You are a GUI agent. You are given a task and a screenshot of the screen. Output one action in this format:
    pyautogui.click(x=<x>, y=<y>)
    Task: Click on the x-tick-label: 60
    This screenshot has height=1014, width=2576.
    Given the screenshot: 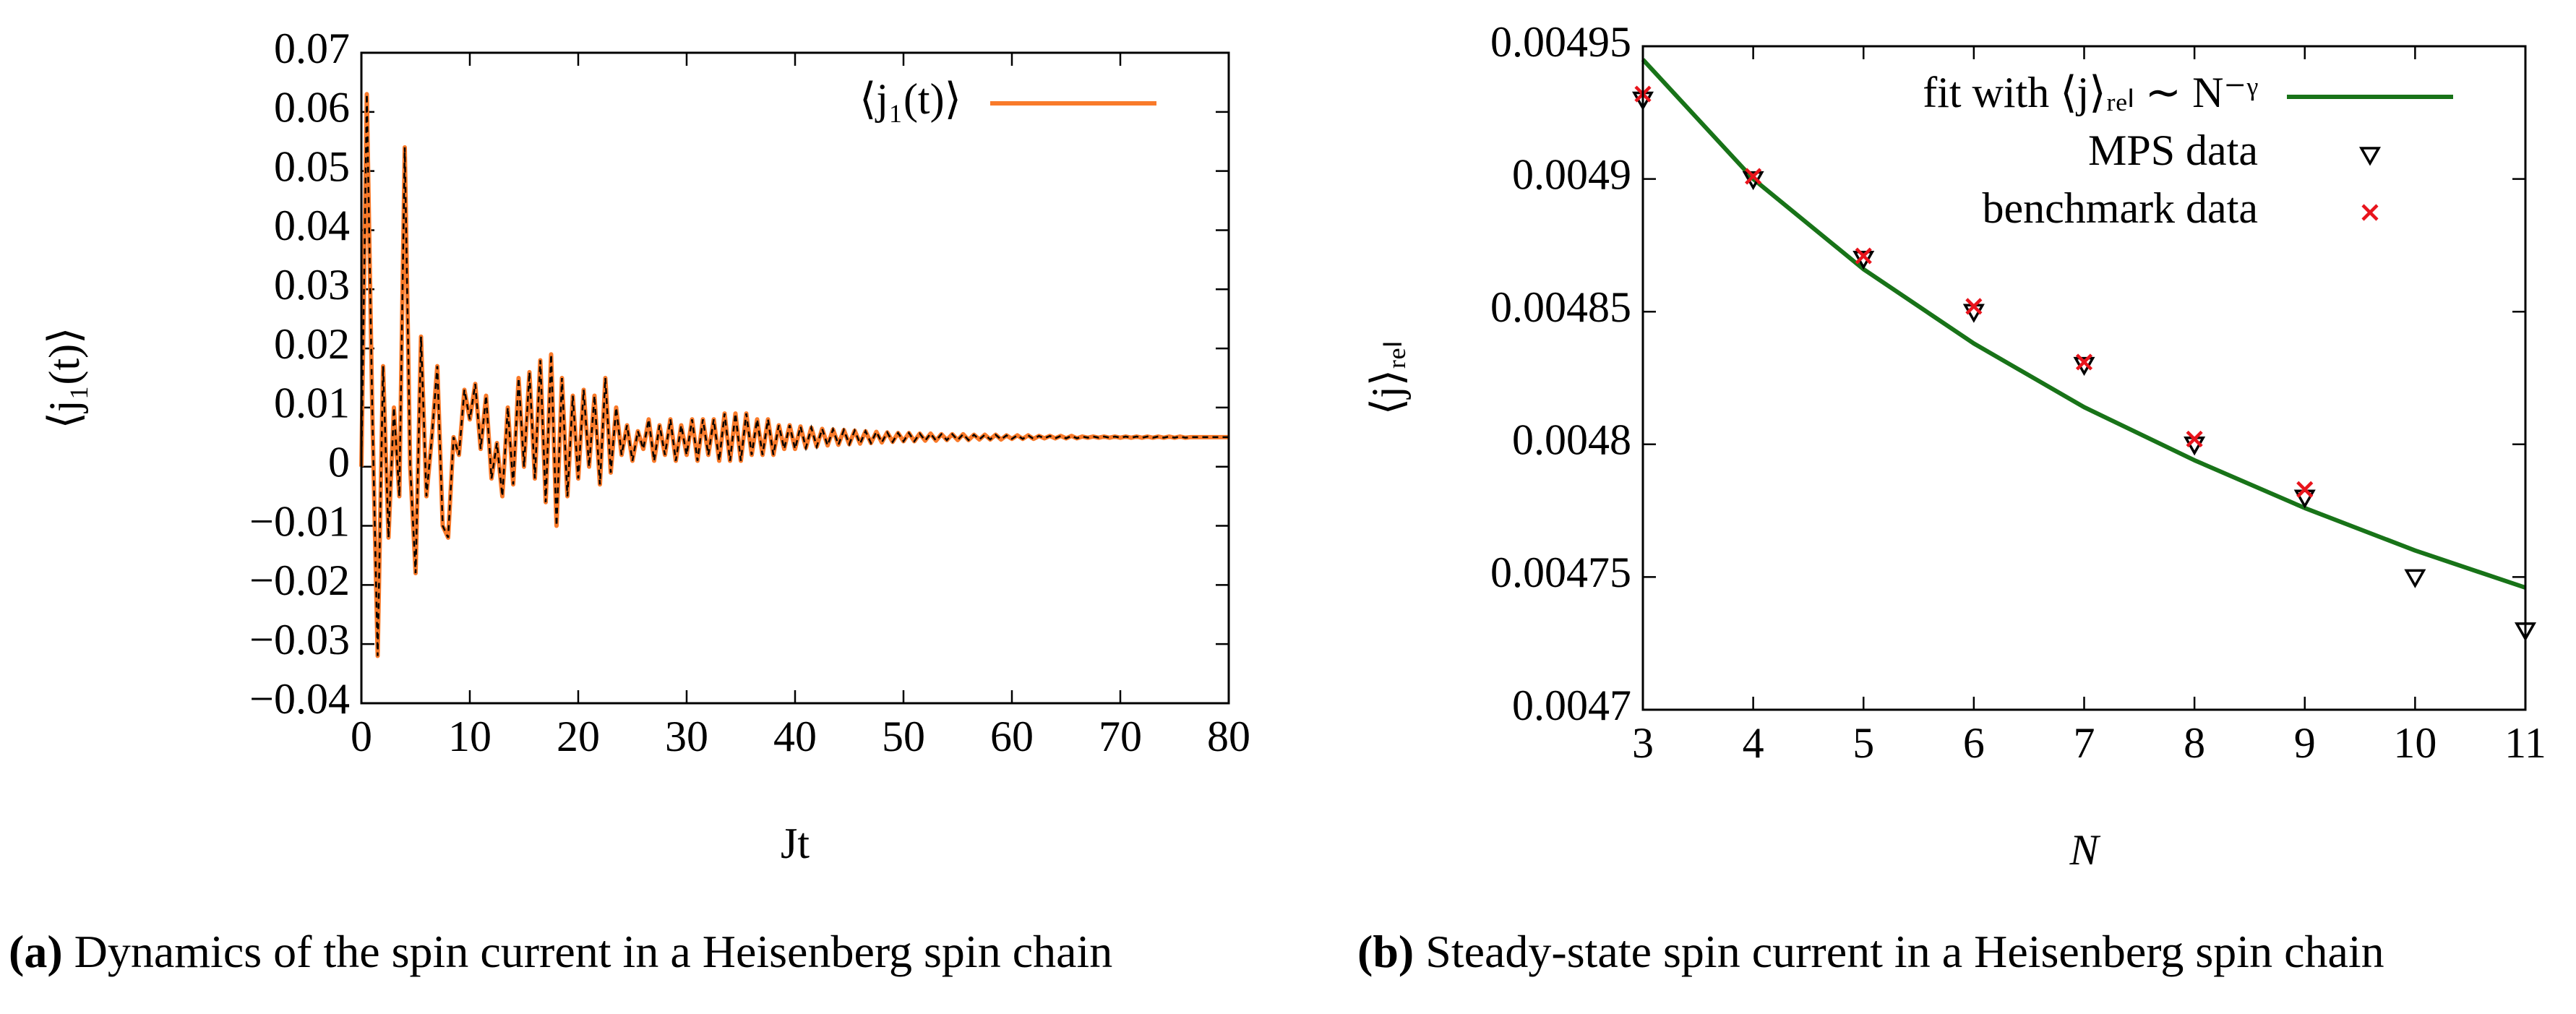 What is the action you would take?
    pyautogui.click(x=1012, y=736)
    